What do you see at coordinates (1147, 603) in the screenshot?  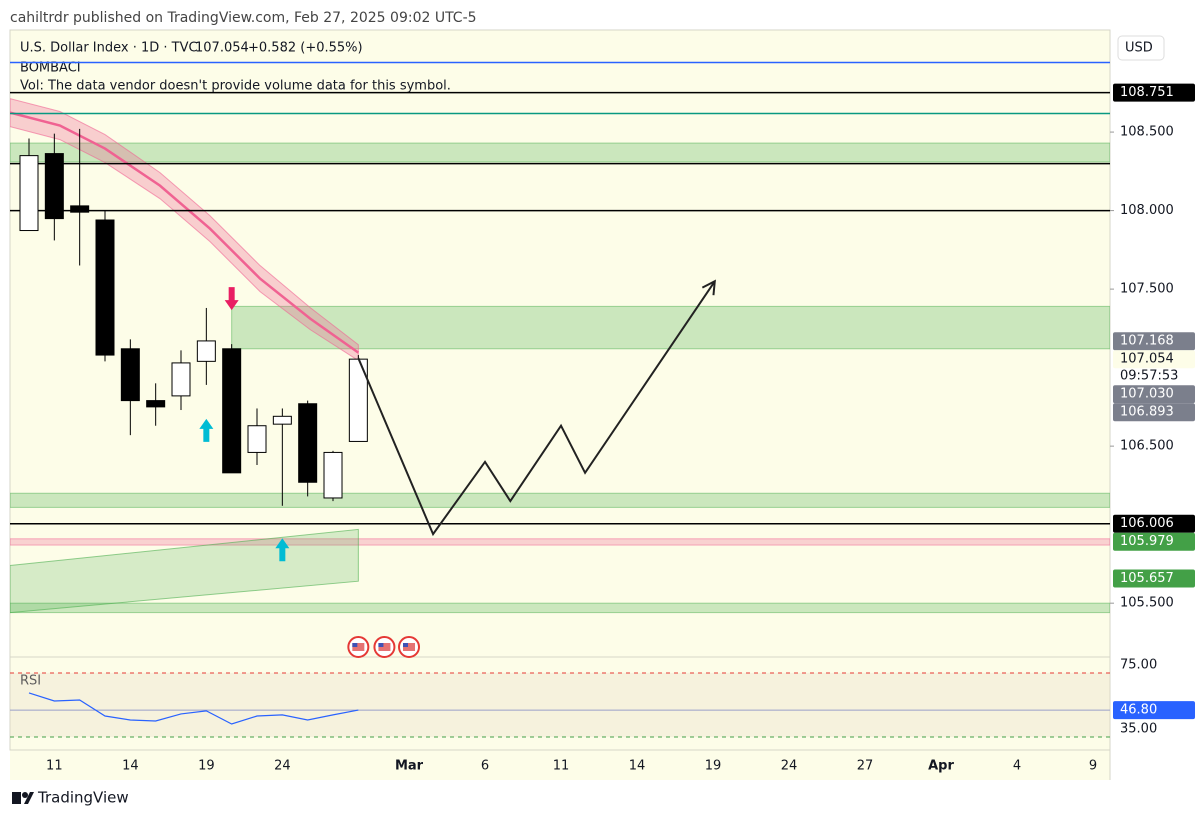 I see `y-tick-label: 105.500` at bounding box center [1147, 603].